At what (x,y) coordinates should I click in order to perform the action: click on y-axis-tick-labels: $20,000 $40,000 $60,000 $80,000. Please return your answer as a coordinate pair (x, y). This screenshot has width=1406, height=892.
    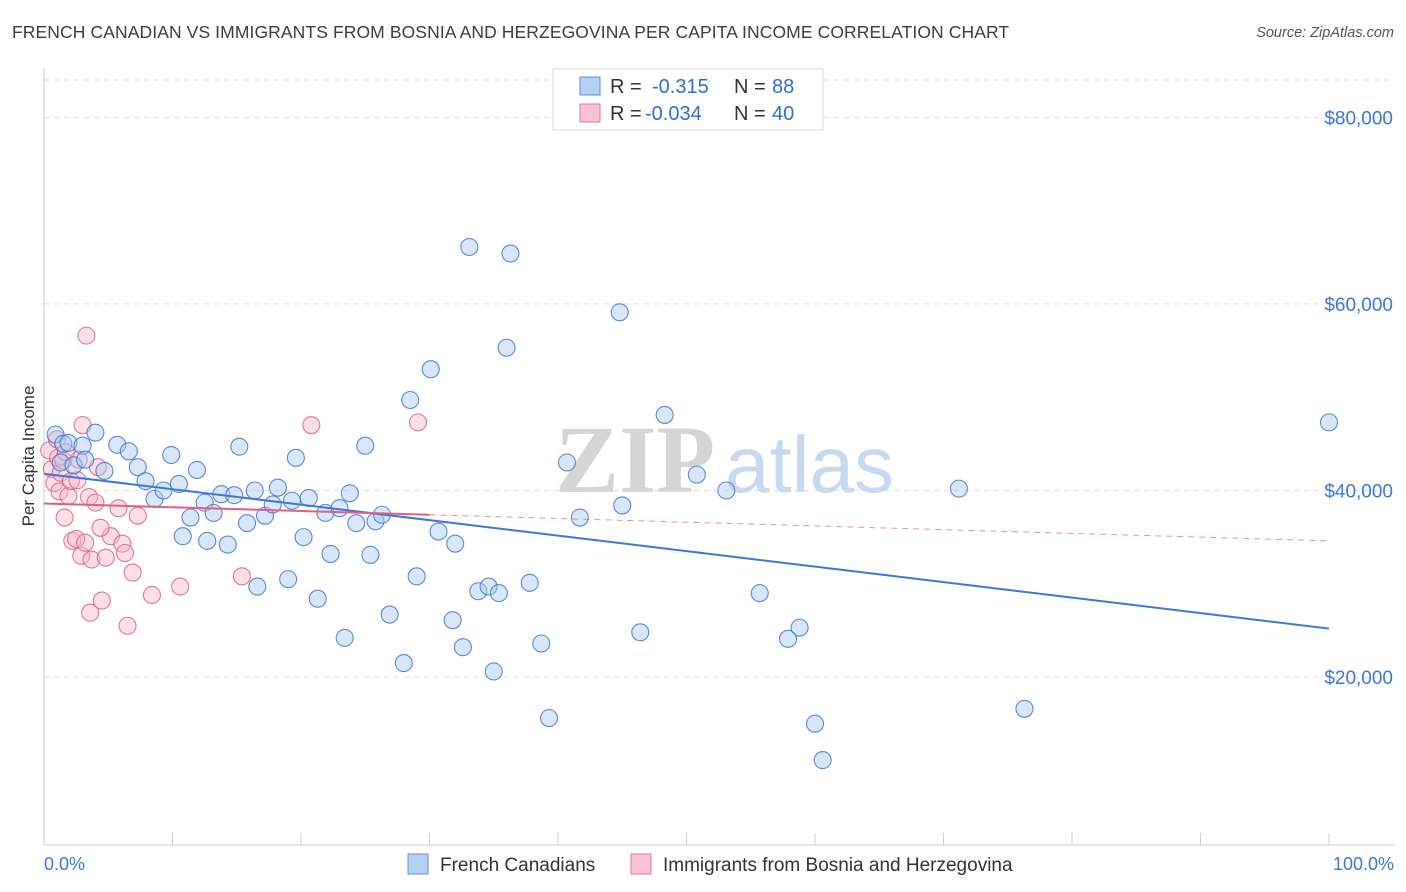
    Looking at the image, I should click on (1358, 398).